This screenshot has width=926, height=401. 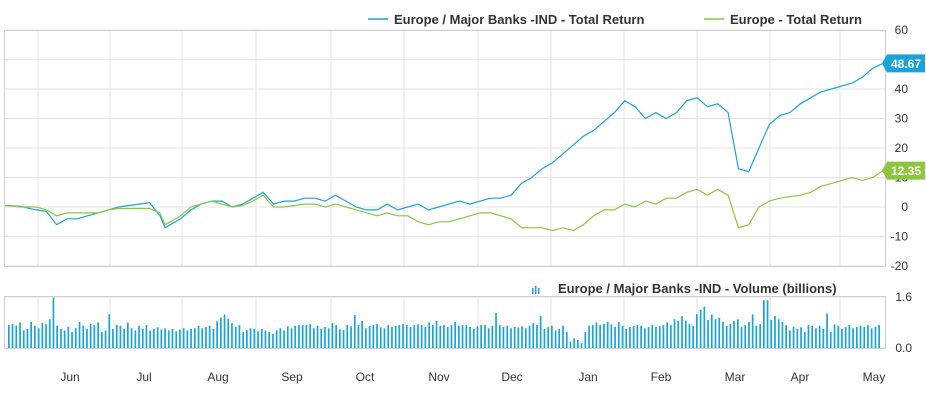 I want to click on main-y-tick-label: 60, so click(x=902, y=30).